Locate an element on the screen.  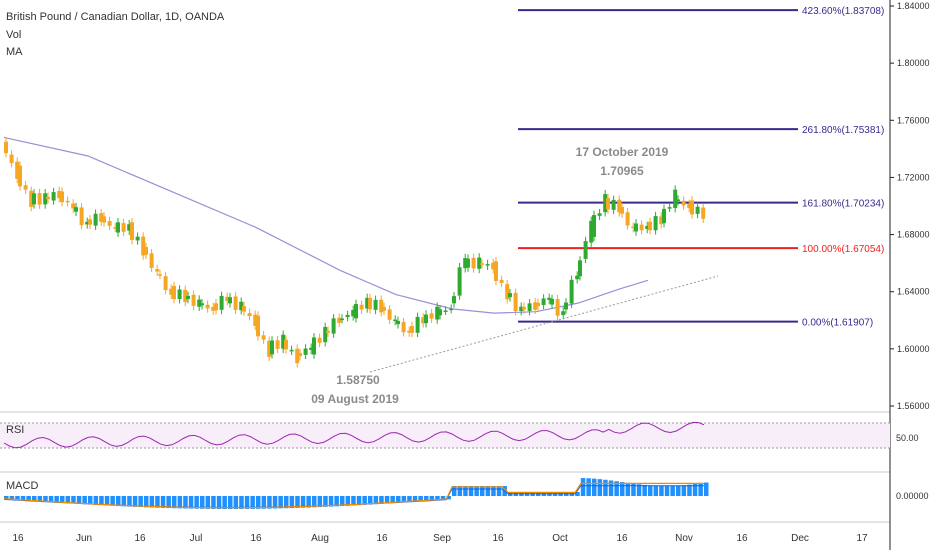
x-tick-label: Jul is located at coordinates (196, 538).